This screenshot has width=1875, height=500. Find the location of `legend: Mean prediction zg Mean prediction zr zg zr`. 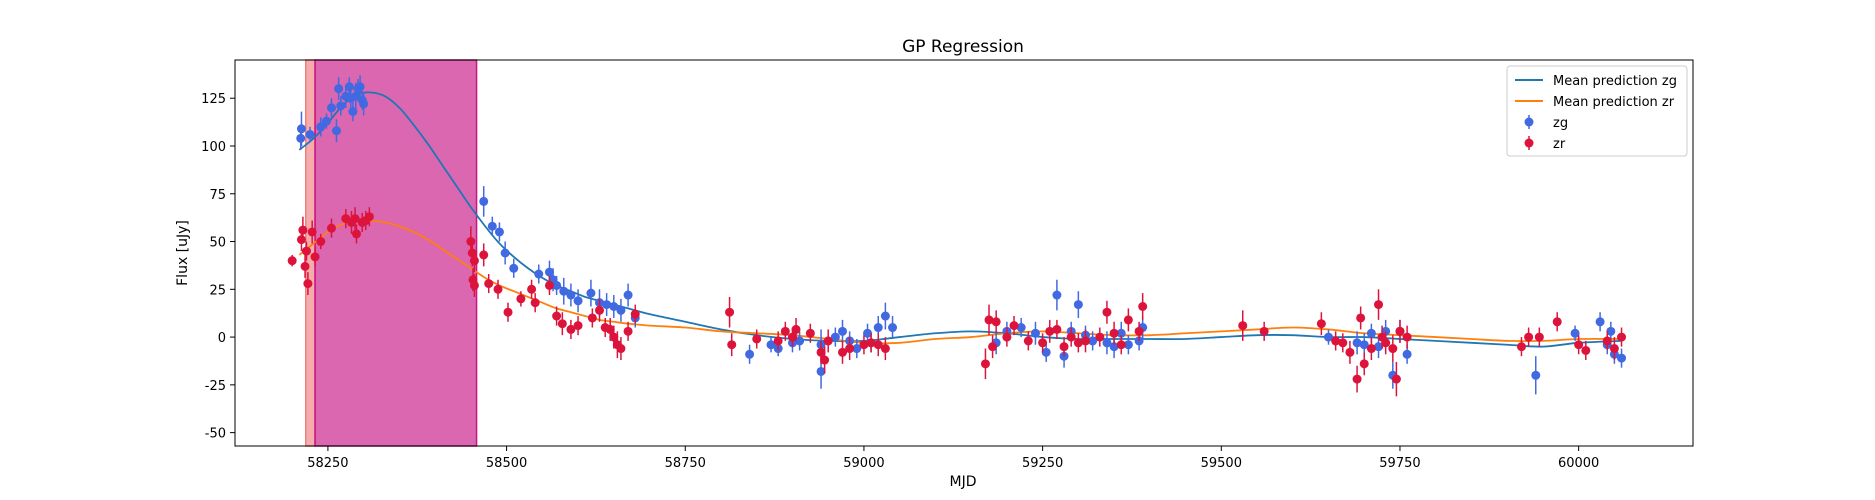

legend: Mean prediction zg Mean prediction zr zg zr is located at coordinates (1597, 111).